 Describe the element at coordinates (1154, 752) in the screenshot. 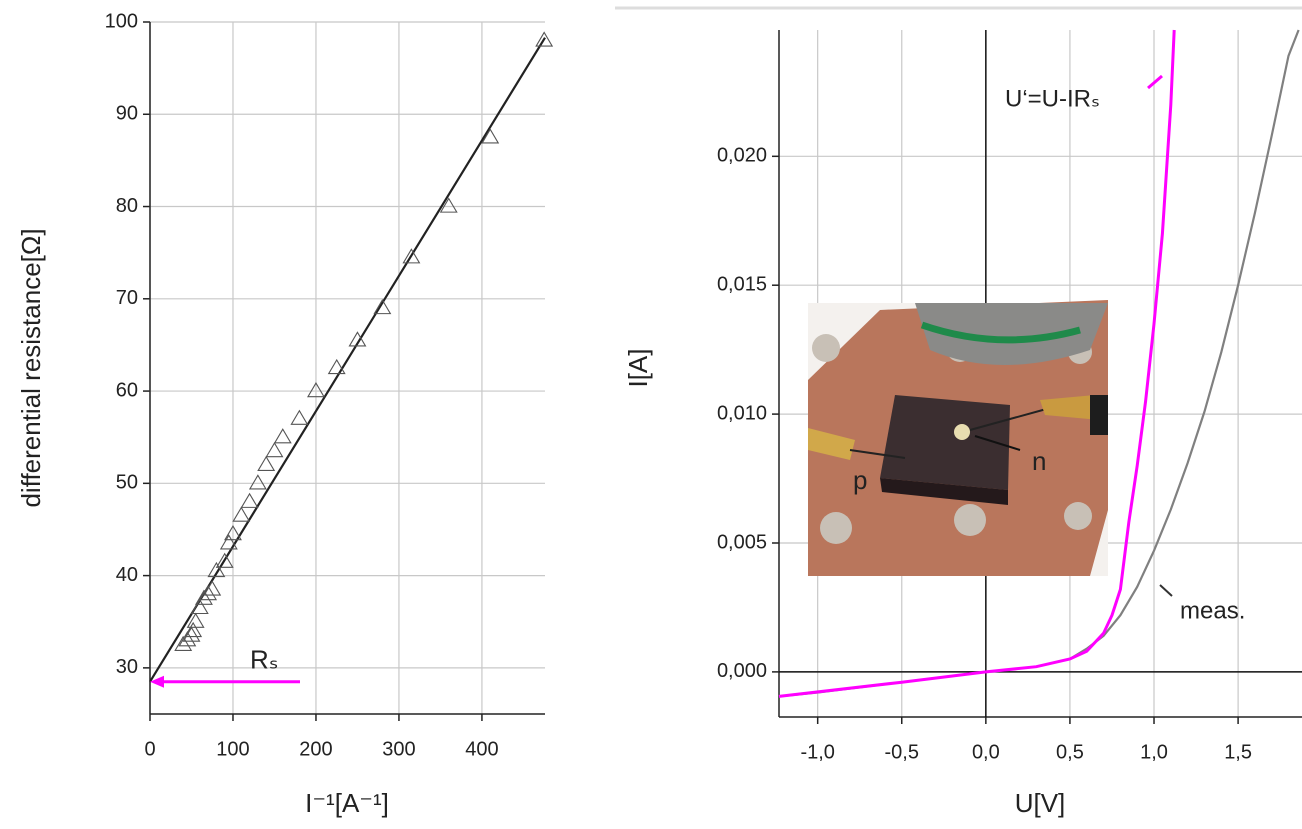

I see `x-tick-label: 1,0` at that location.